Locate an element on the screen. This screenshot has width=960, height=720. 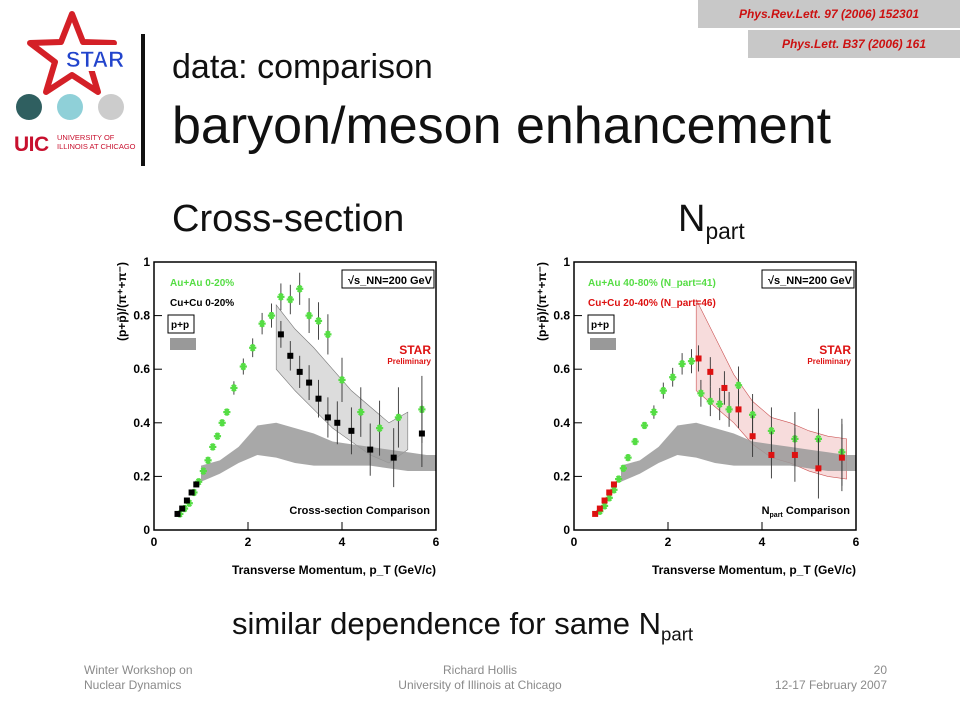
footer-left: Winter Workshop on Nuclear Dynamics is located at coordinates (138, 678).